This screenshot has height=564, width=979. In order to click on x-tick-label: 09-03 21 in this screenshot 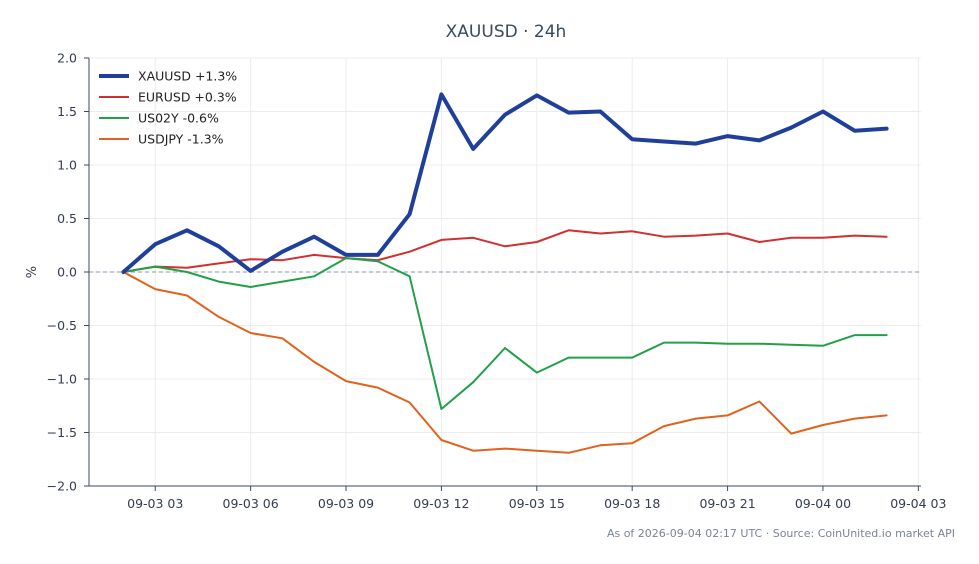, I will do `click(727, 503)`.